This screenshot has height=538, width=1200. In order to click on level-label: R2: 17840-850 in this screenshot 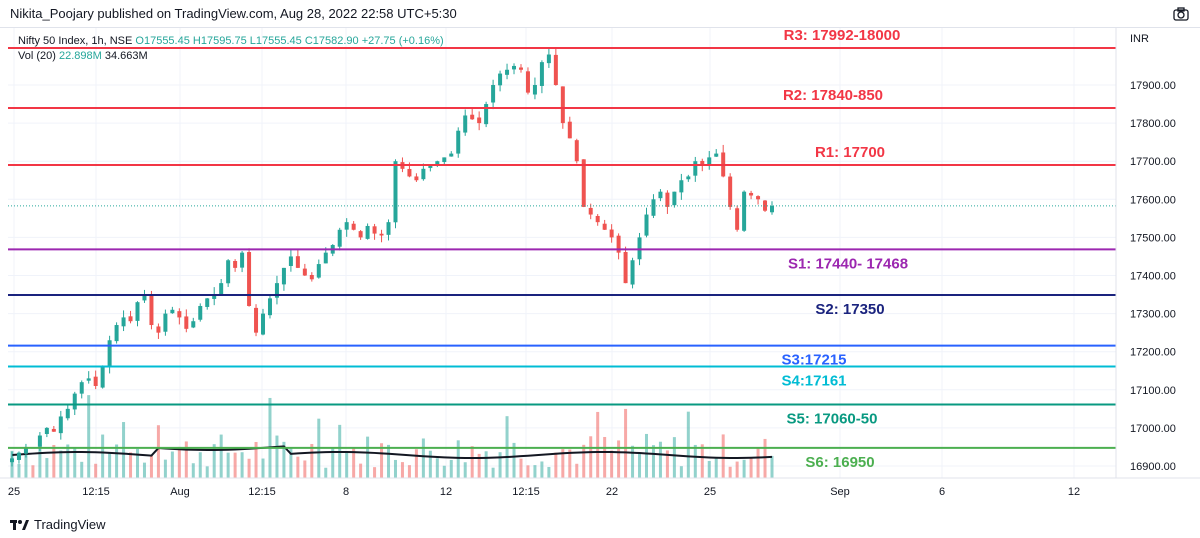, I will do `click(833, 95)`.